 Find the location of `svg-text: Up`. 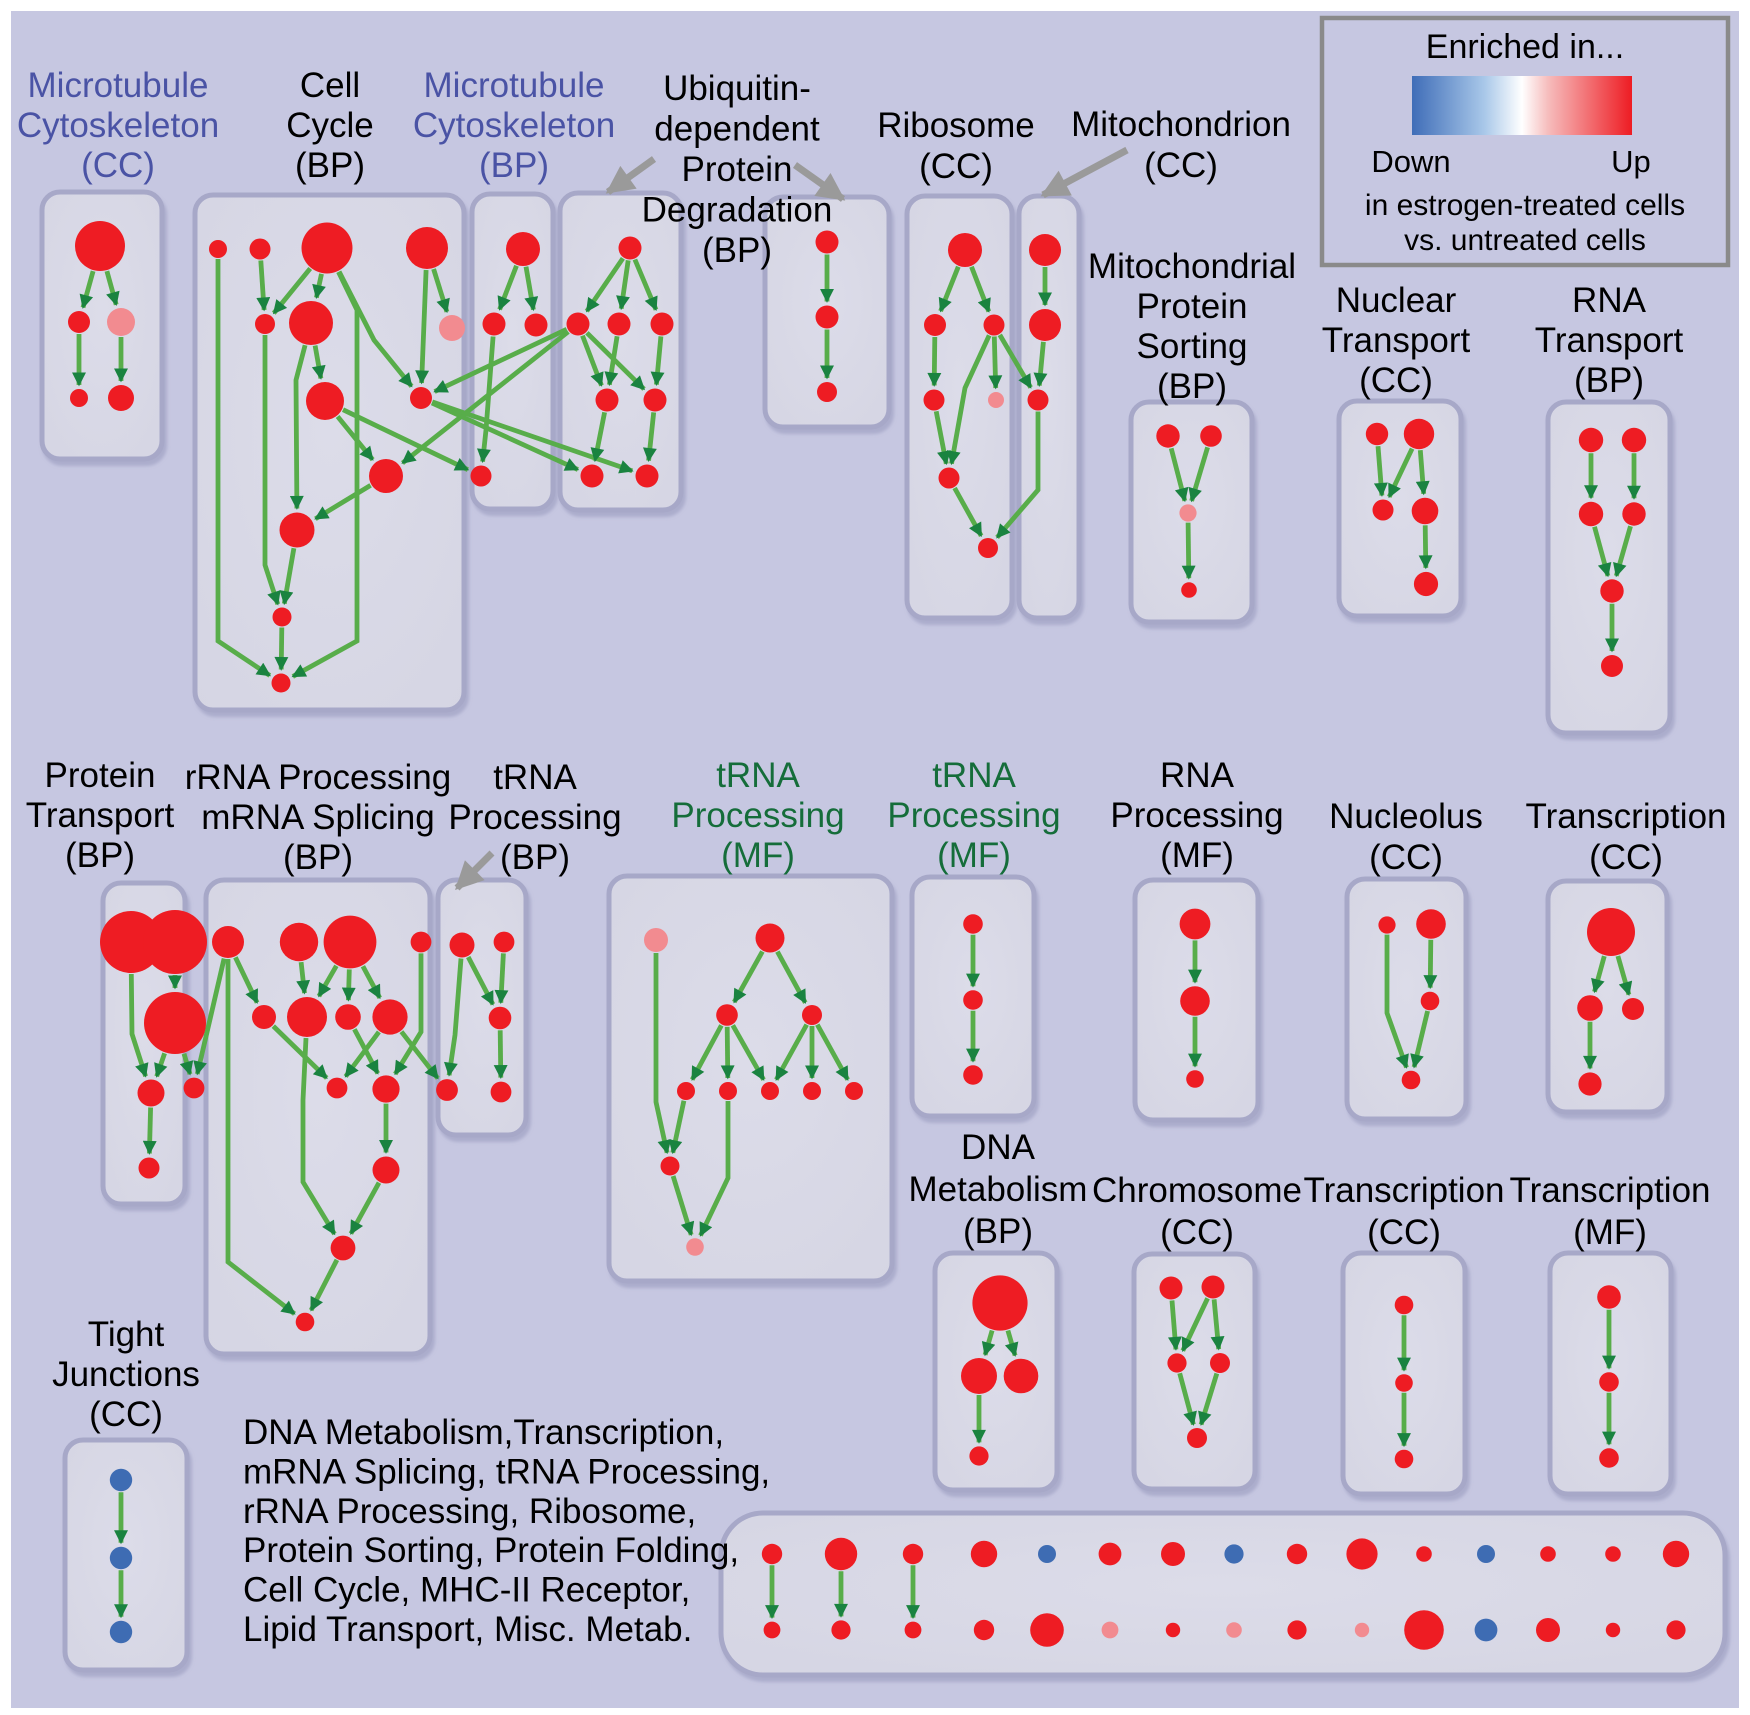

svg-text: Up is located at coordinates (1631, 161).